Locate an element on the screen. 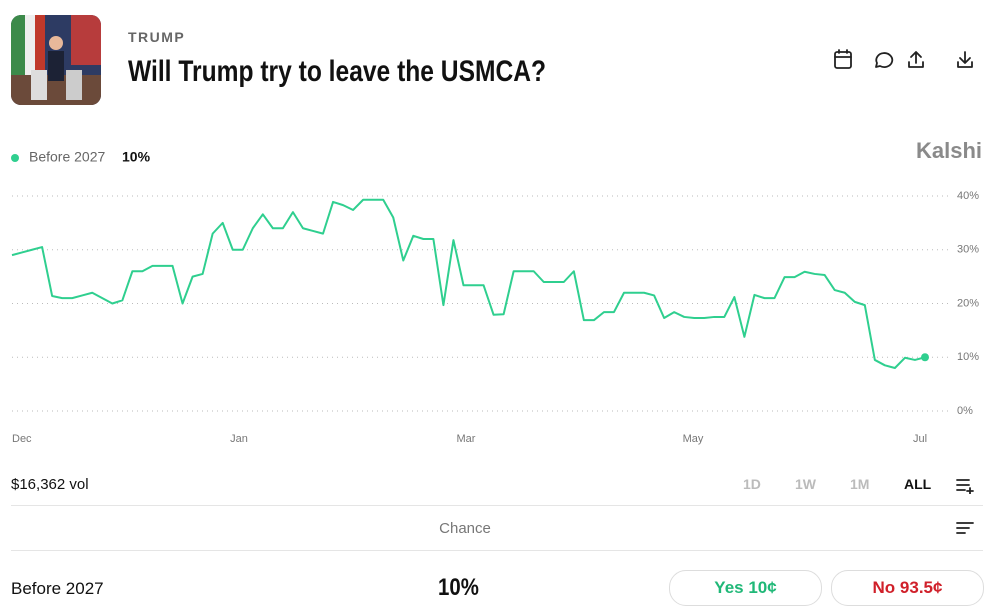 This screenshot has width=999, height=613. range-tab: 1W is located at coordinates (805, 484).